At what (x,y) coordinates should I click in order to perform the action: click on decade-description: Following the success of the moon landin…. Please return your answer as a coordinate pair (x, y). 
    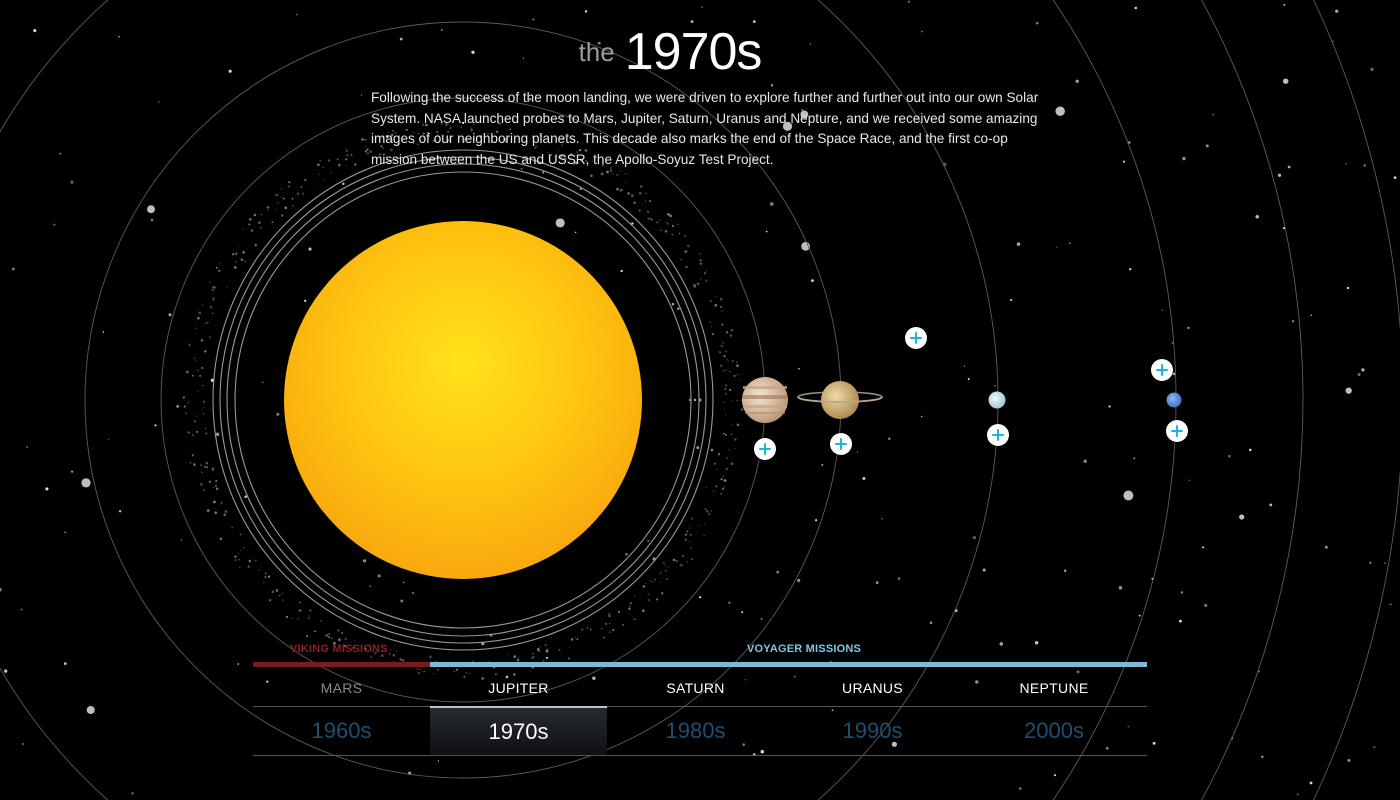
    Looking at the image, I should click on (705, 128).